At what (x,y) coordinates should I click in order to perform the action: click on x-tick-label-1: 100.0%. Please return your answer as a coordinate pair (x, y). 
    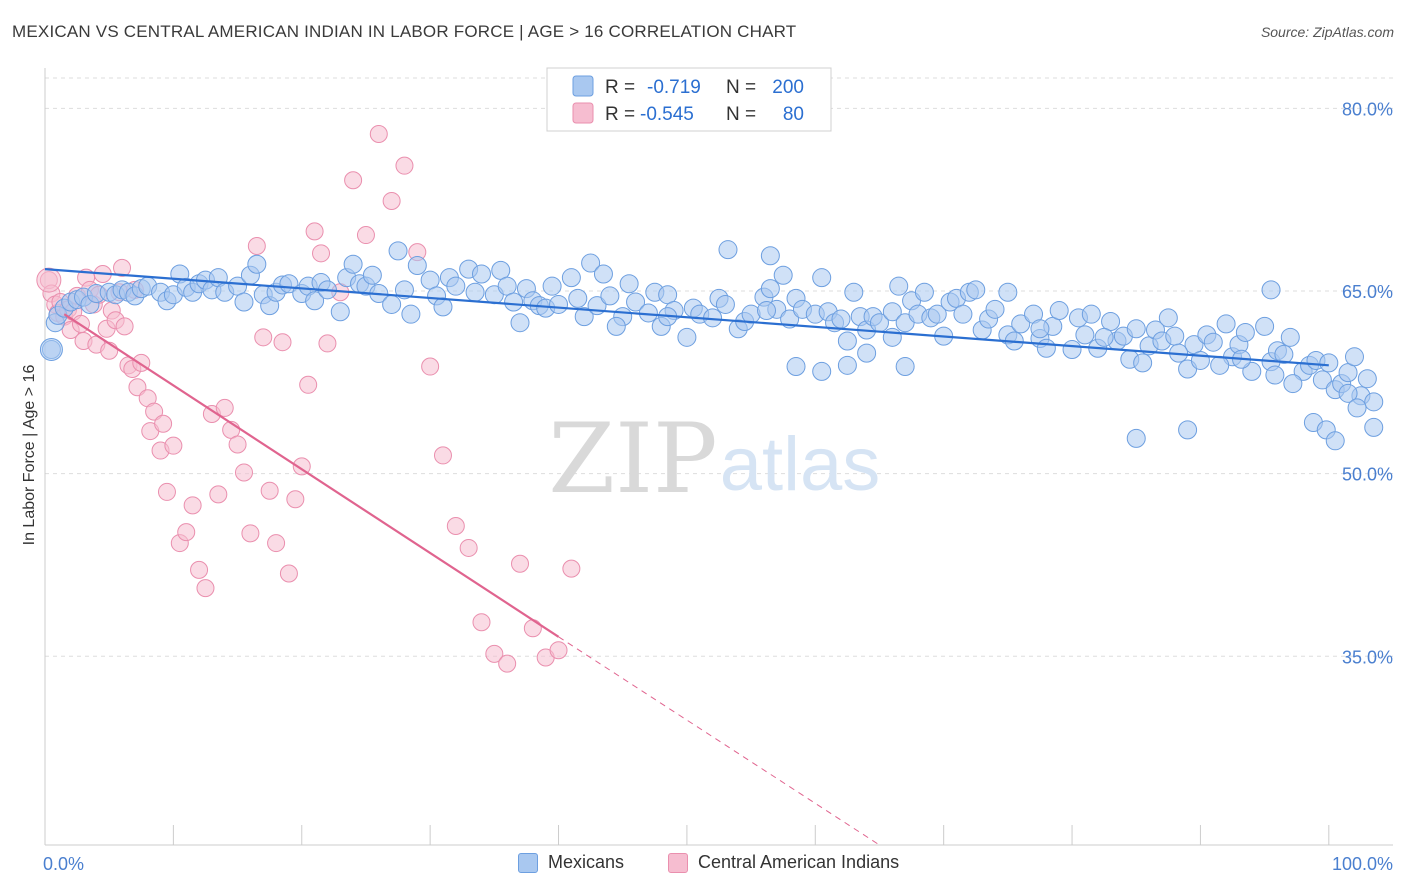
    Looking at the image, I should click on (1362, 864).